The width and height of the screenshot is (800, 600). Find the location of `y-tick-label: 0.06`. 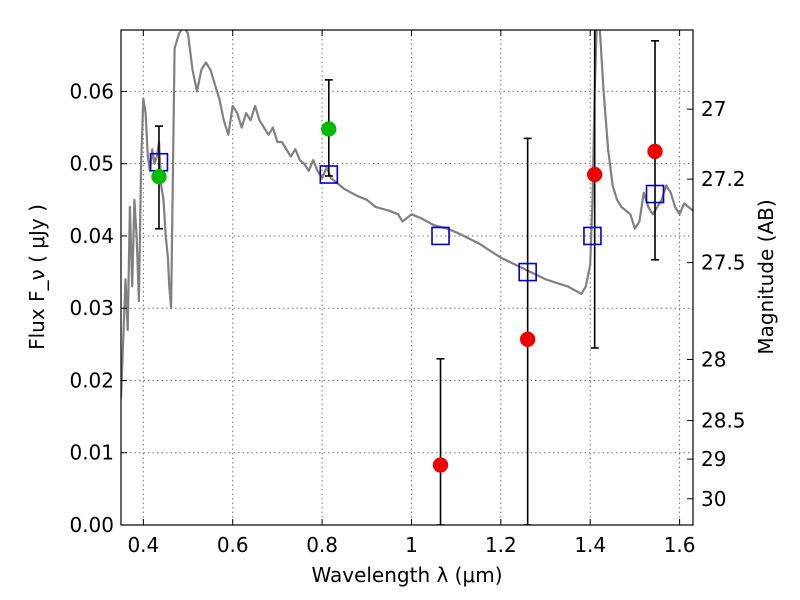

y-tick-label: 0.06 is located at coordinates (91, 91).